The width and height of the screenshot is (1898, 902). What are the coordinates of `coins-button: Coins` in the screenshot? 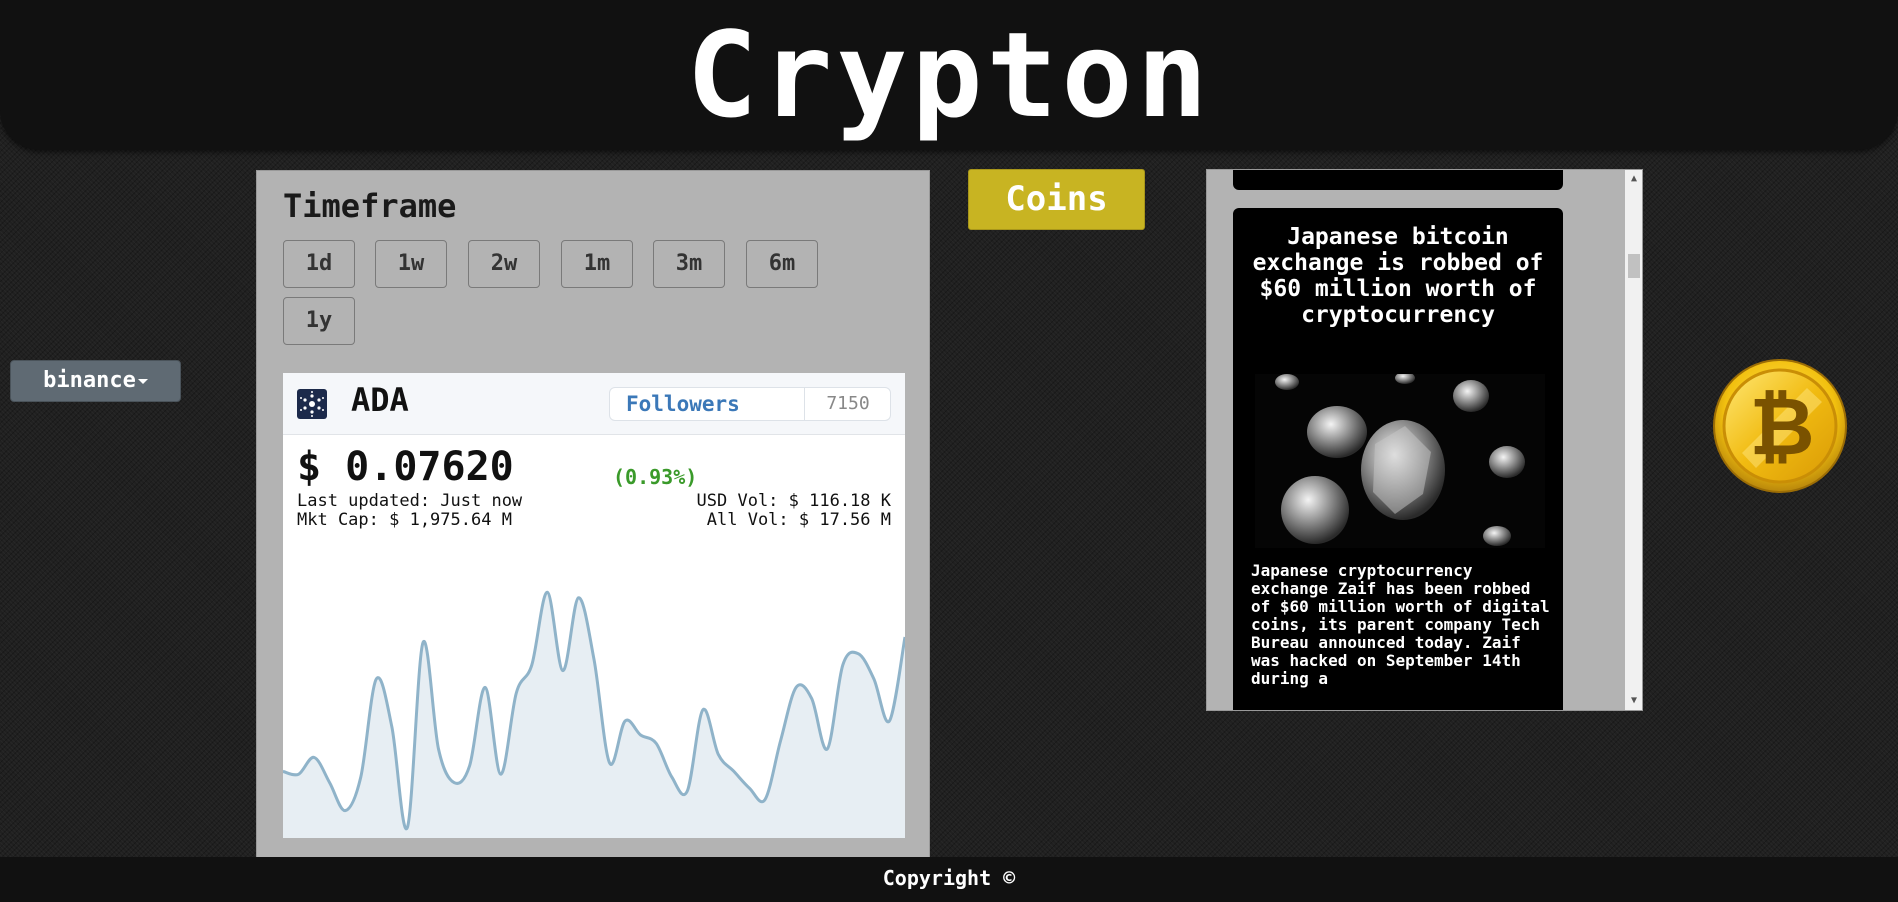 It's located at (1056, 199).